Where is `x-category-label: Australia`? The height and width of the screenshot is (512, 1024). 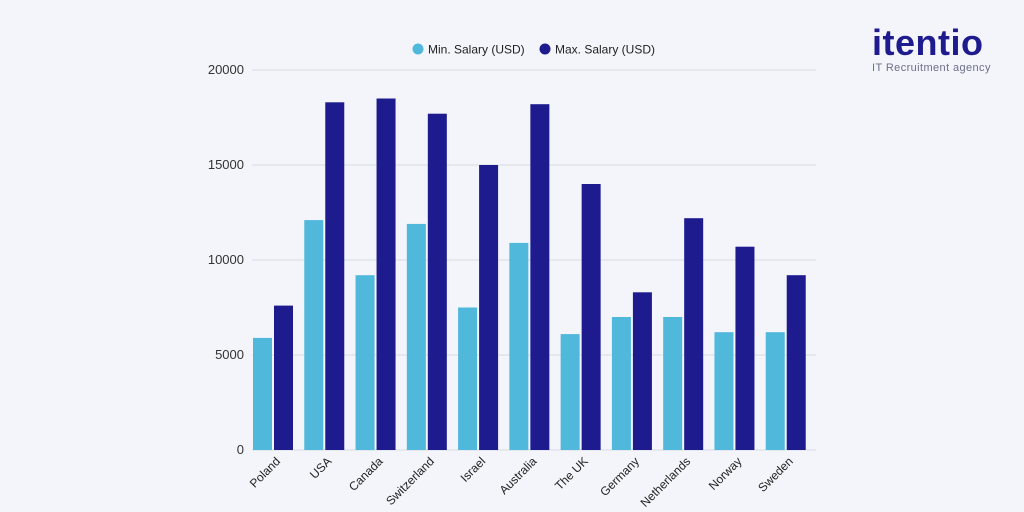 x-category-label: Australia is located at coordinates (518, 475).